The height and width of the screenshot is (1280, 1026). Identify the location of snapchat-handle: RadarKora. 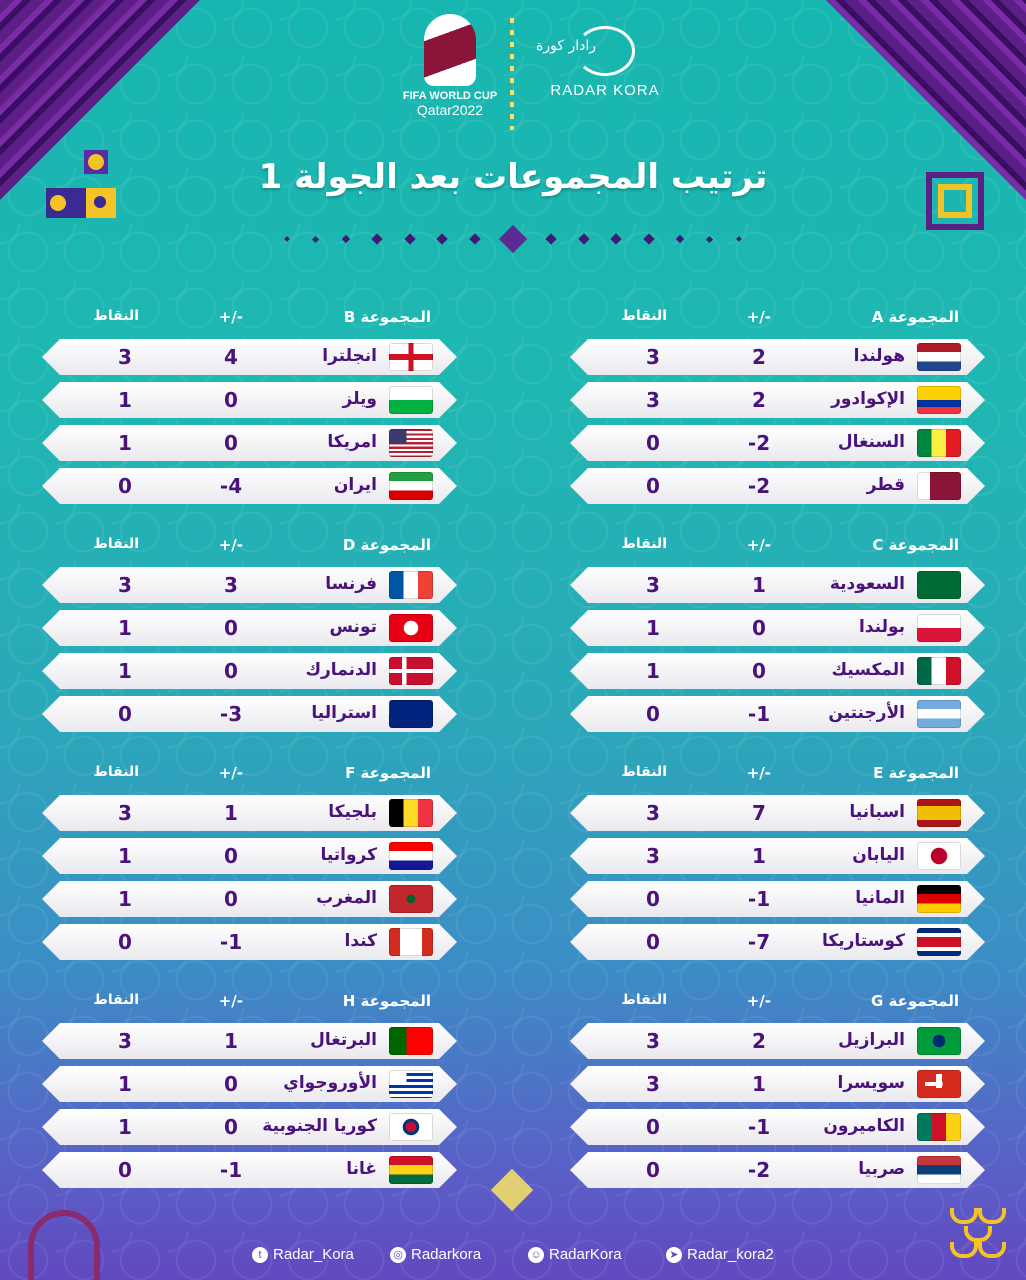
(585, 1254).